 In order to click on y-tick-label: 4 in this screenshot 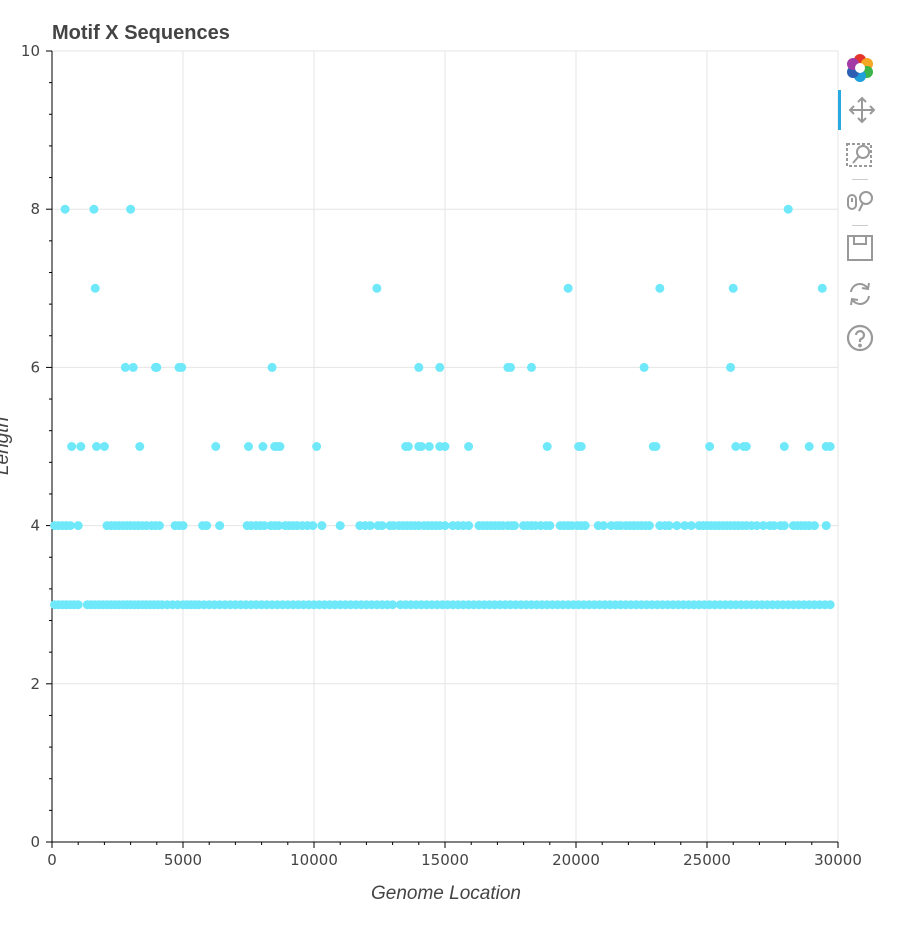, I will do `click(35, 526)`.